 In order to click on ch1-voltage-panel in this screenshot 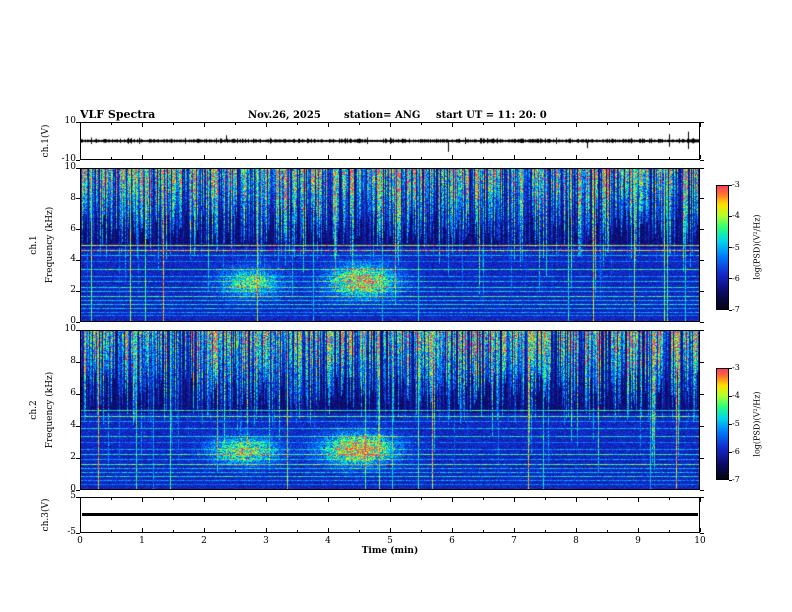, I will do `click(390, 141)`.